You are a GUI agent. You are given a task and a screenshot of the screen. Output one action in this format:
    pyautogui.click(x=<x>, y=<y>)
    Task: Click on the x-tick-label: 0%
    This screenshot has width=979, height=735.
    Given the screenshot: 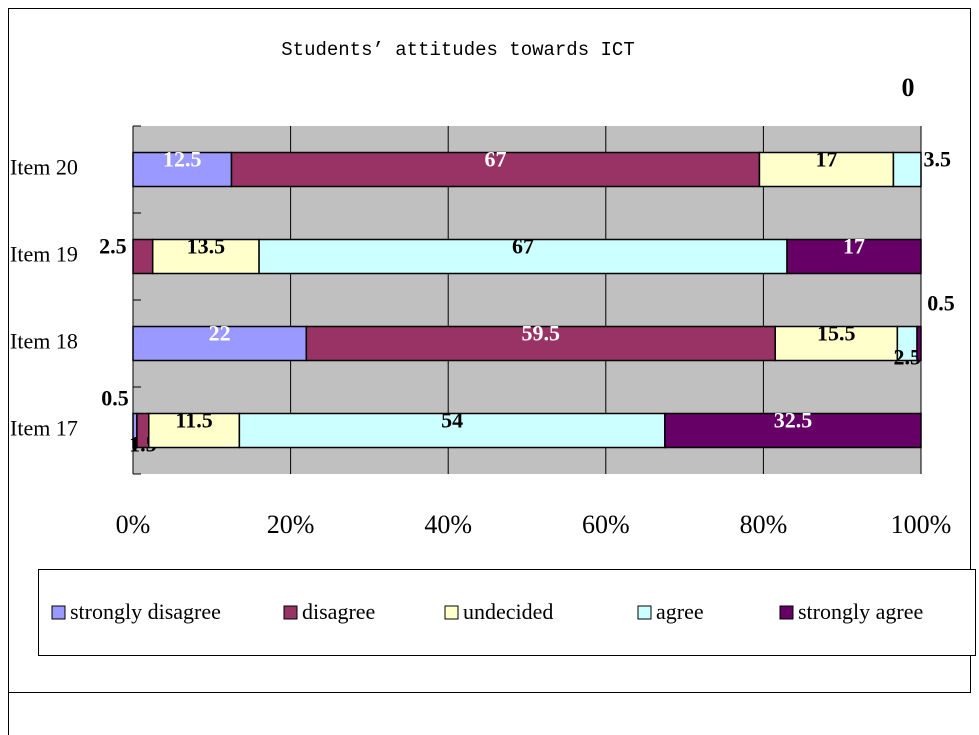 What is the action you would take?
    pyautogui.click(x=133, y=524)
    